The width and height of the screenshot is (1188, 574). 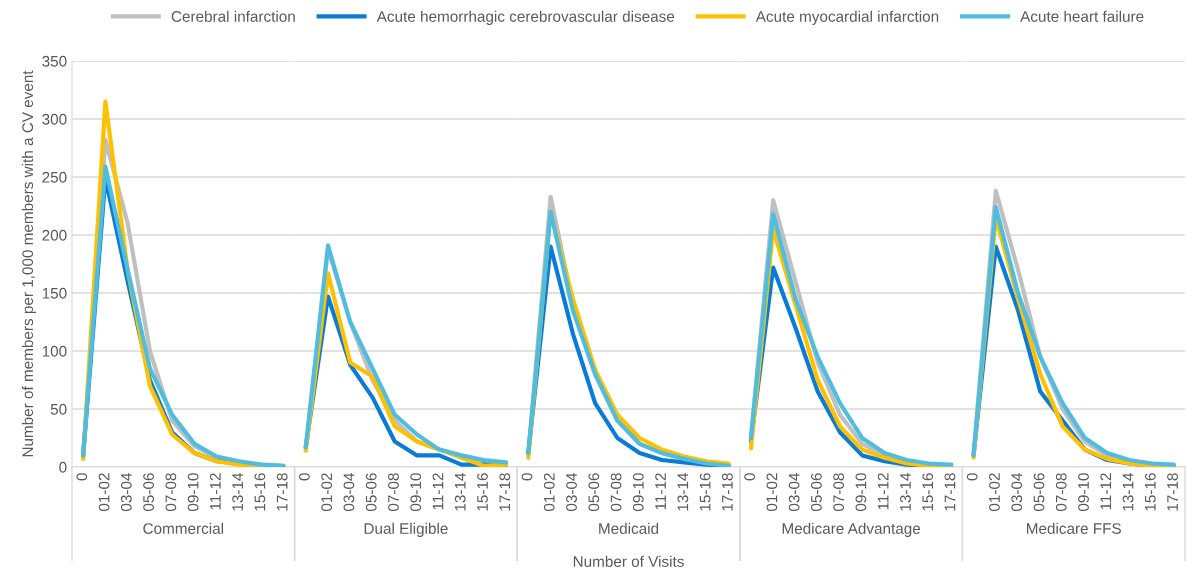 I want to click on legend-label: Acute hemorrhagic cerebrovascular disease, so click(x=525, y=17).